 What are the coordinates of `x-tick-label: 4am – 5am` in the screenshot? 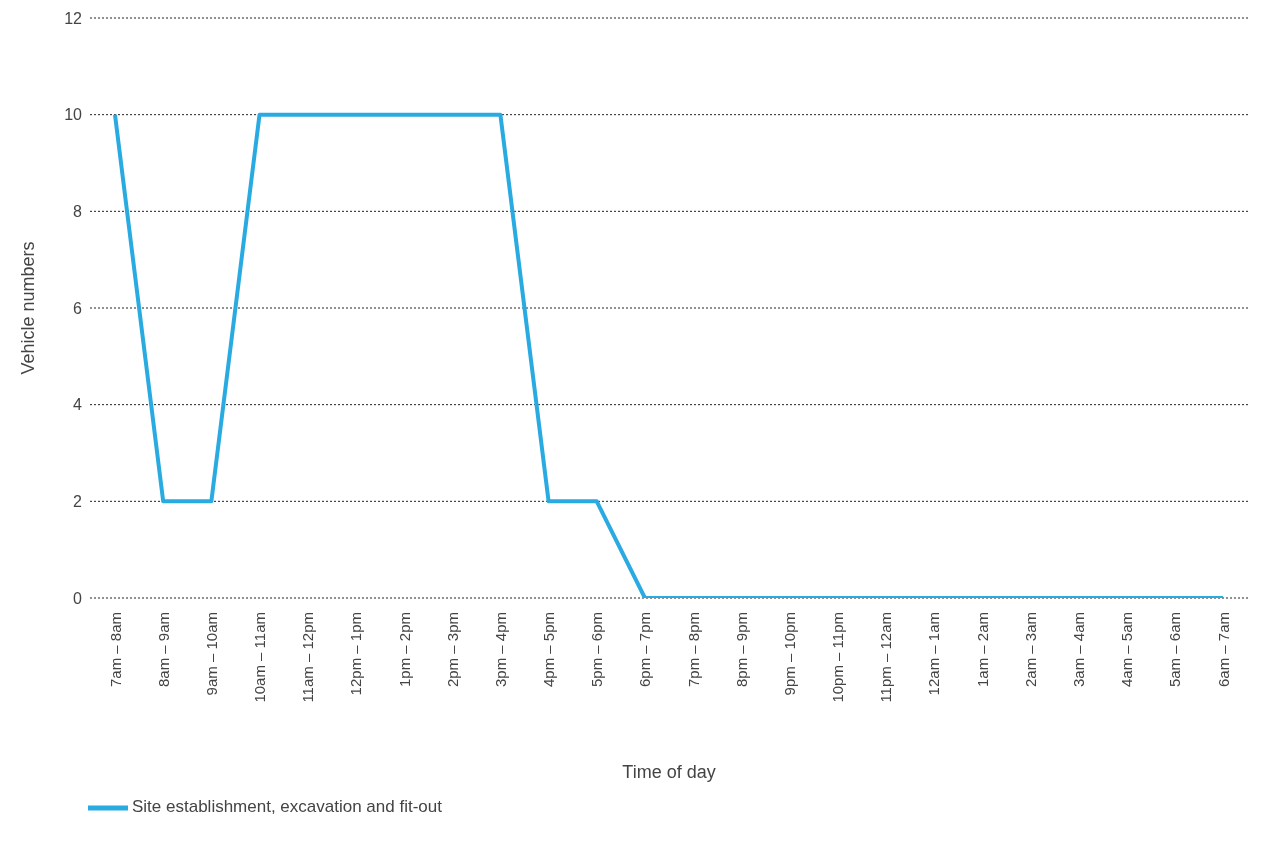 It's located at (1127, 650).